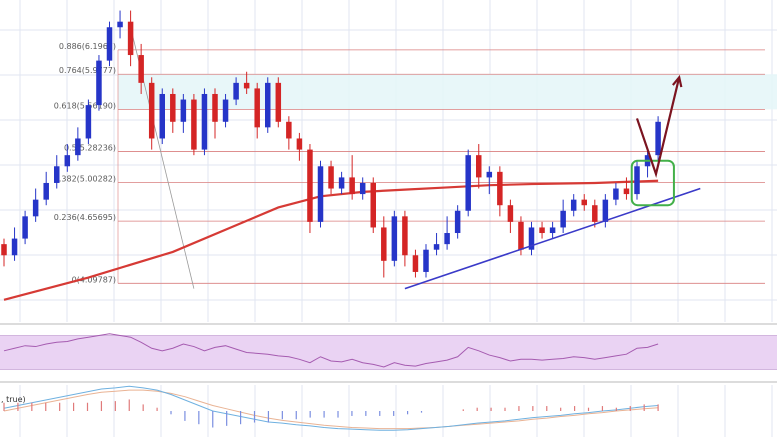 This screenshot has height=437, width=777. Describe the element at coordinates (90, 148) in the screenshot. I see `fib-label: 0.5(5.28236)` at that location.